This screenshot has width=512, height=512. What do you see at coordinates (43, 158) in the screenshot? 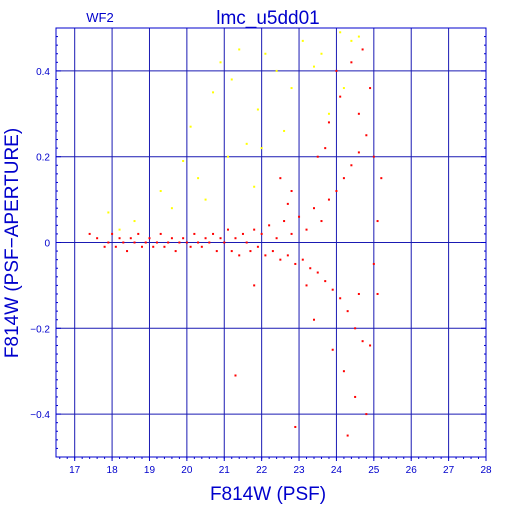
I see `y-tick-label: 0.2` at bounding box center [43, 158].